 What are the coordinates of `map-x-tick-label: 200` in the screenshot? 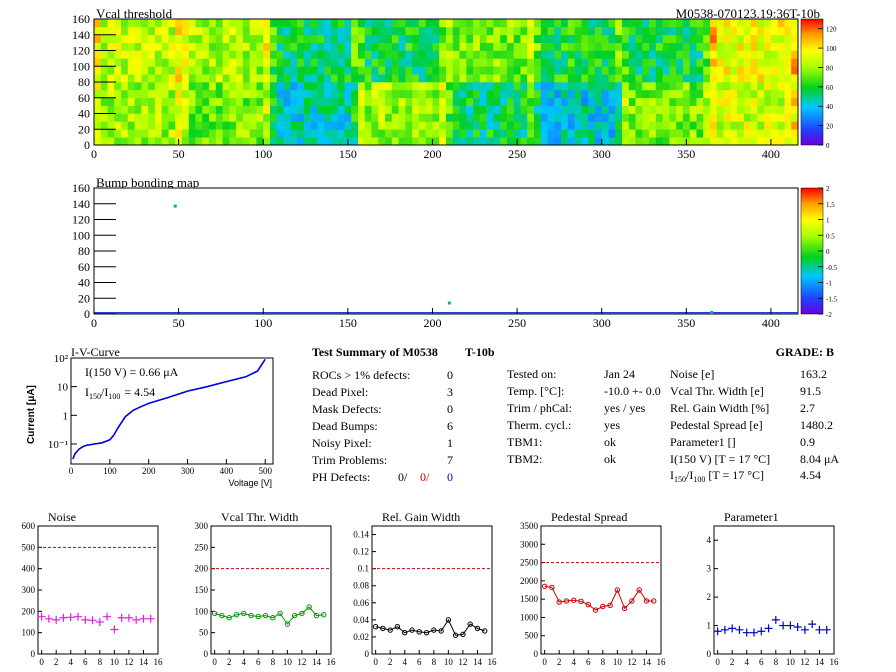 It's located at (432, 323).